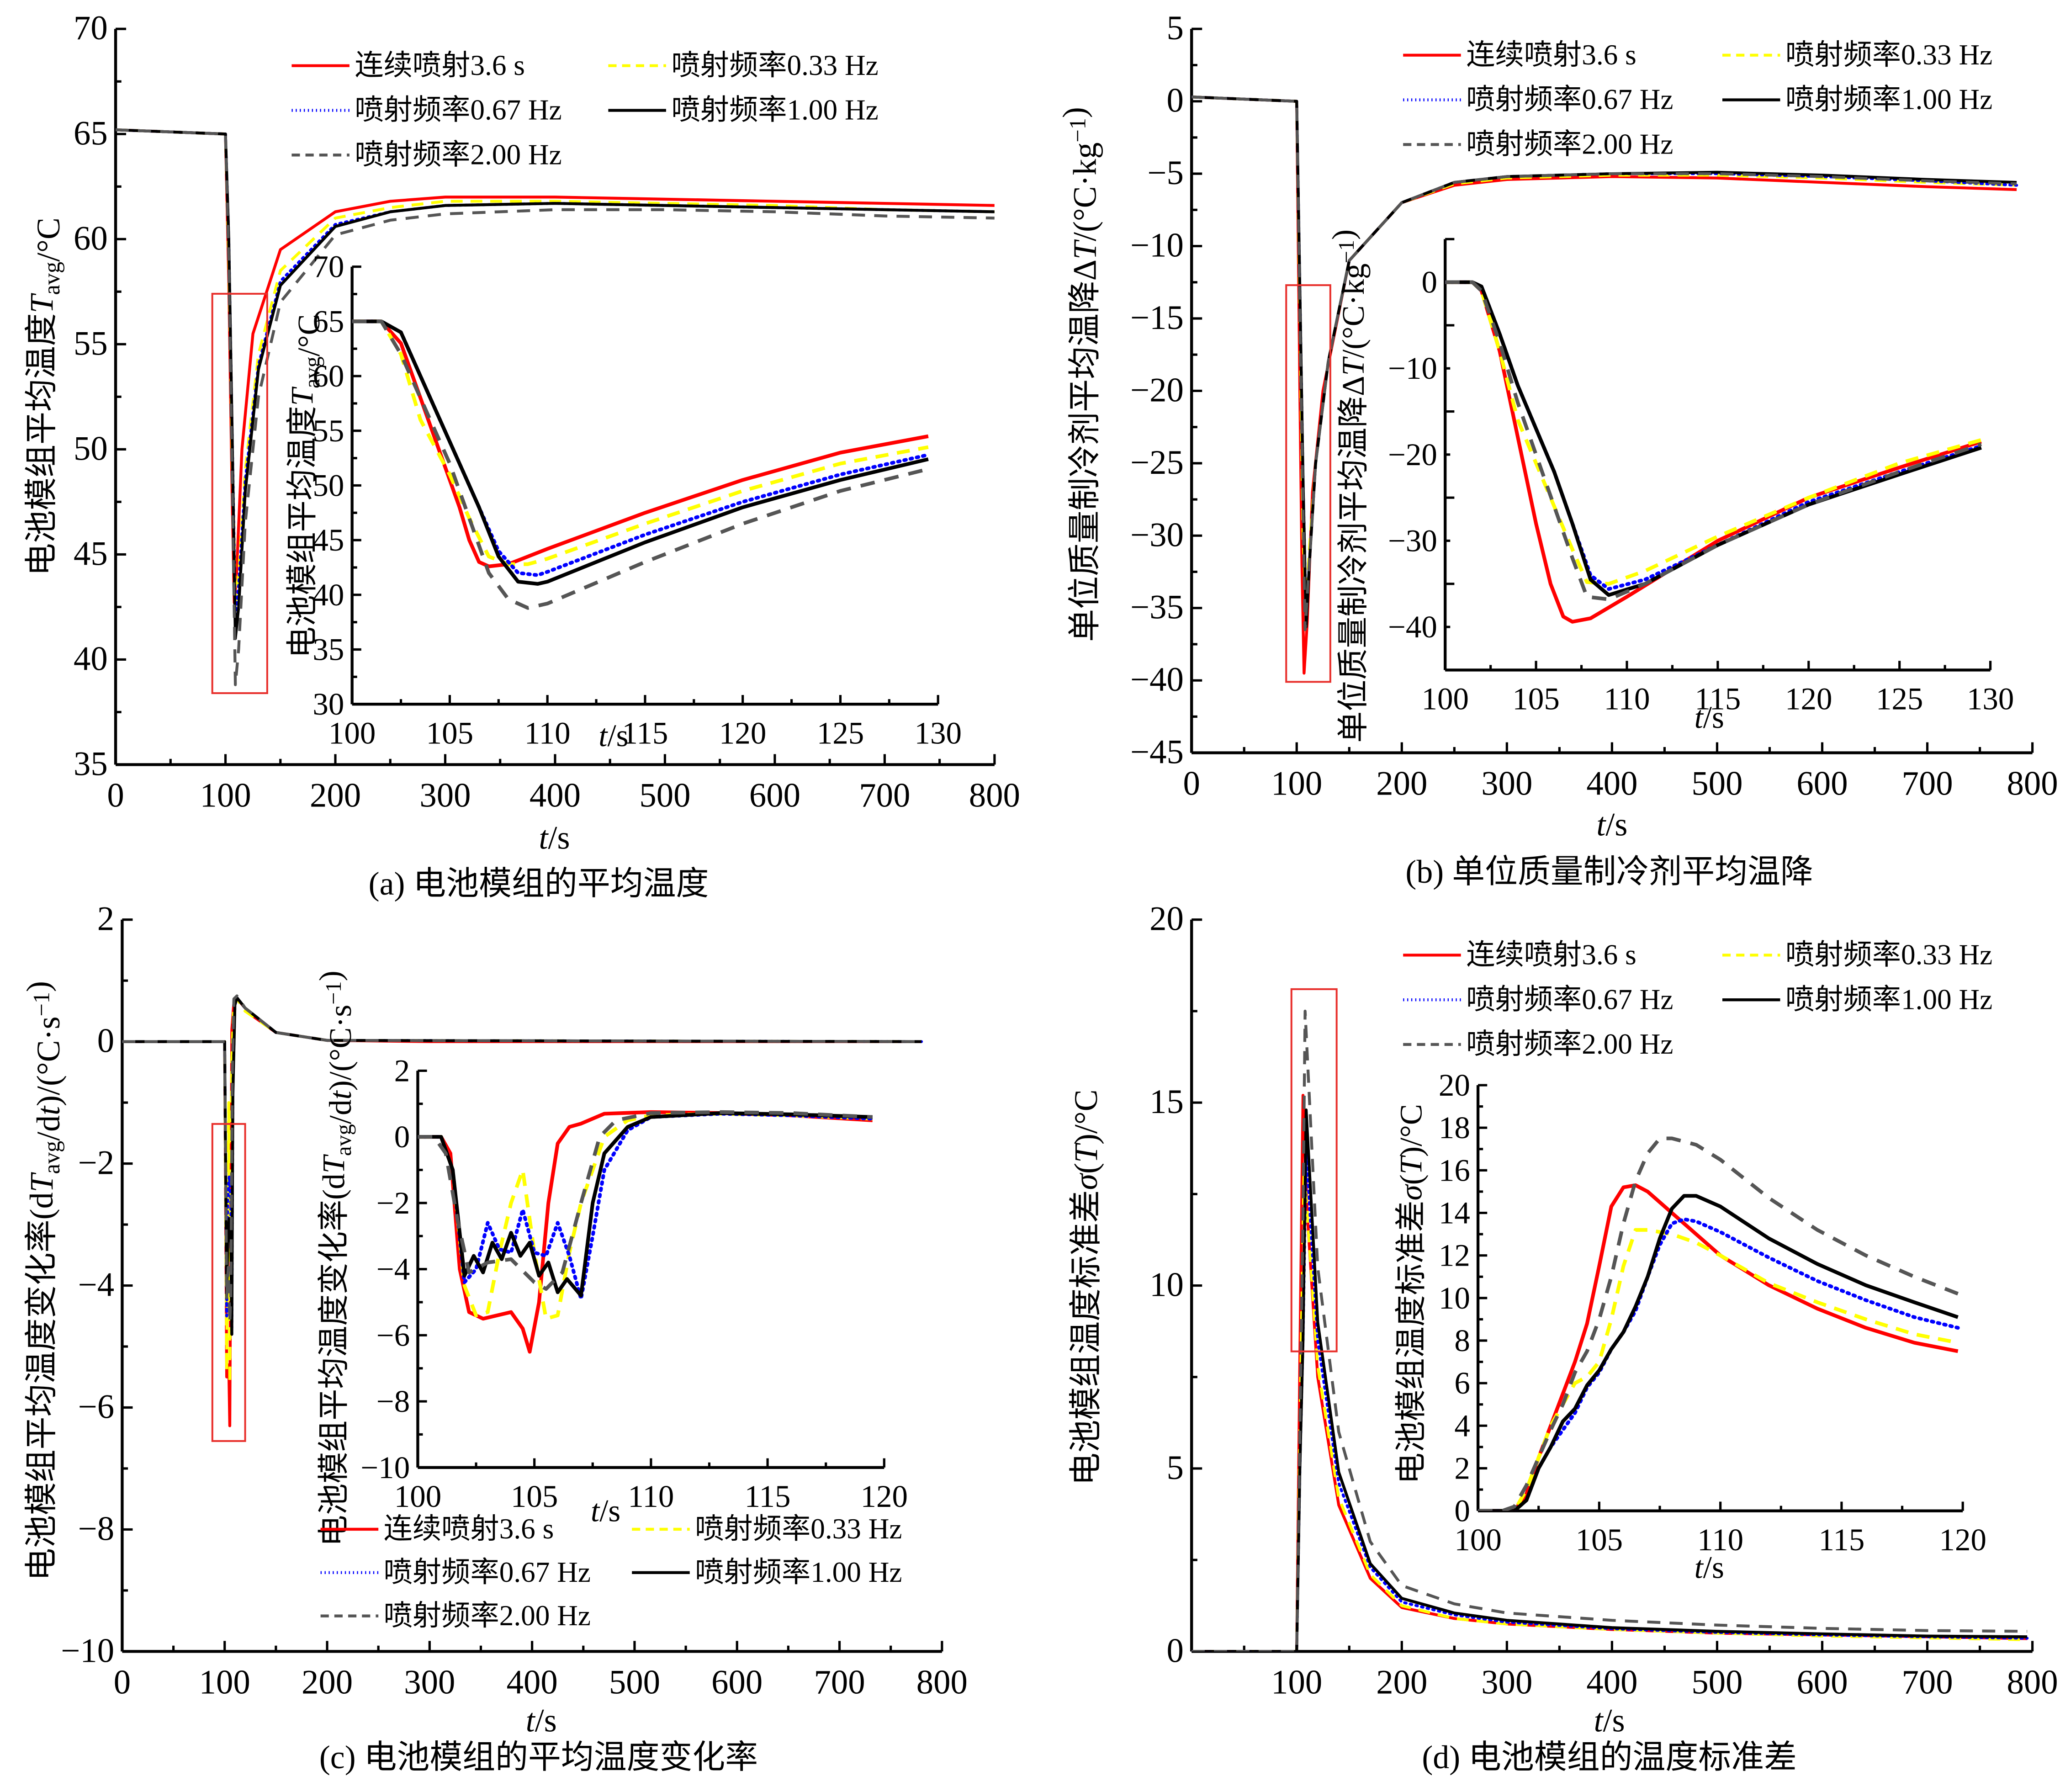  I want to click on inset-y-tick-label: 4, so click(1462, 1425).